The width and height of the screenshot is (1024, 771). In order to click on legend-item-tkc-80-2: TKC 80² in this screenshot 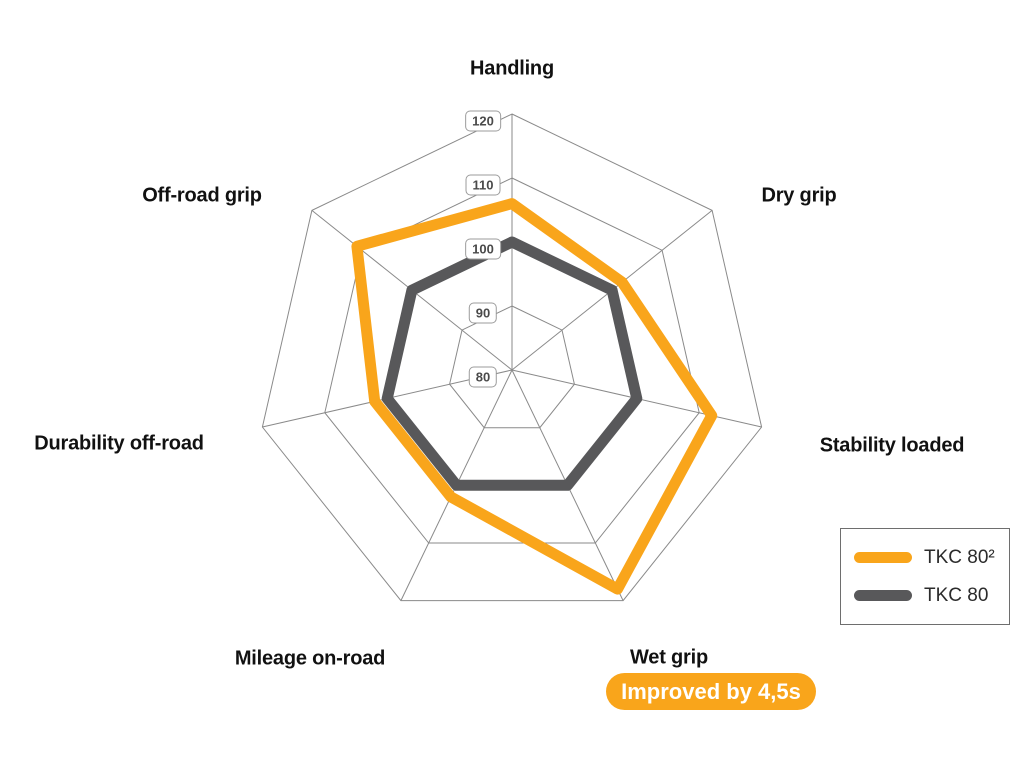, I will do `click(931, 557)`.